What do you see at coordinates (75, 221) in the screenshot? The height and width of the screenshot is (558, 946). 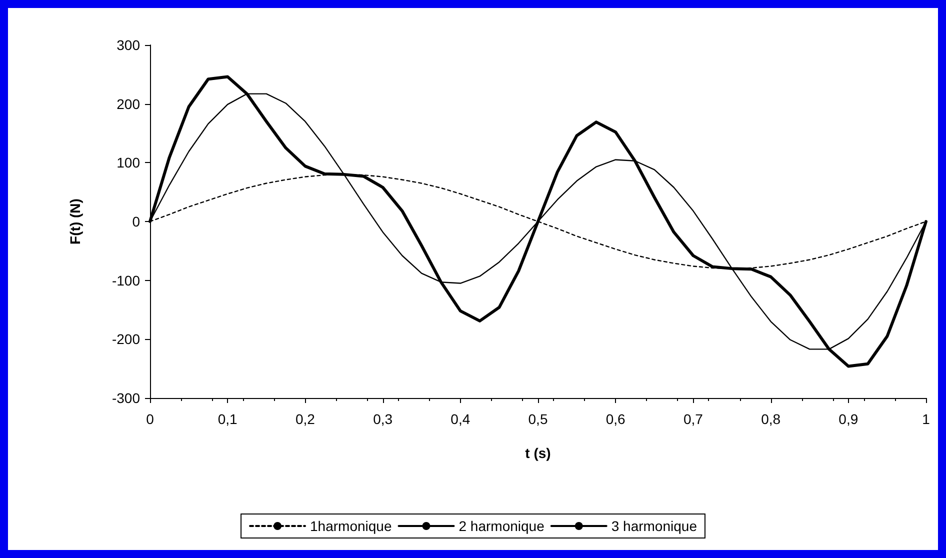 I see `y-axis-title: F(t) (N)` at bounding box center [75, 221].